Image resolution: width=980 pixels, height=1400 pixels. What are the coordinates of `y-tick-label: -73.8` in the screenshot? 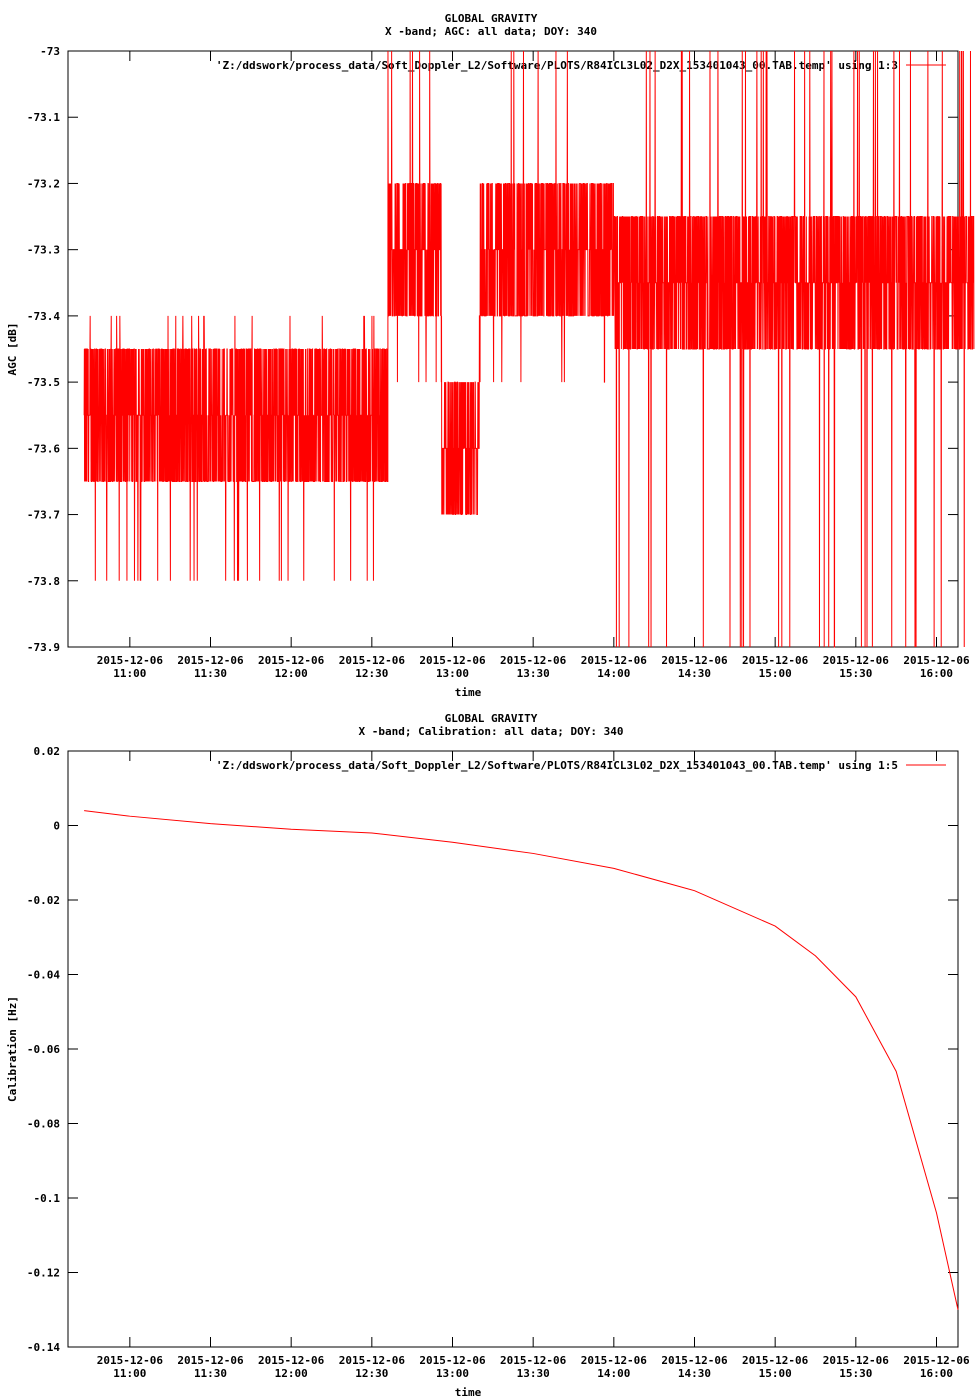 It's located at (43, 581).